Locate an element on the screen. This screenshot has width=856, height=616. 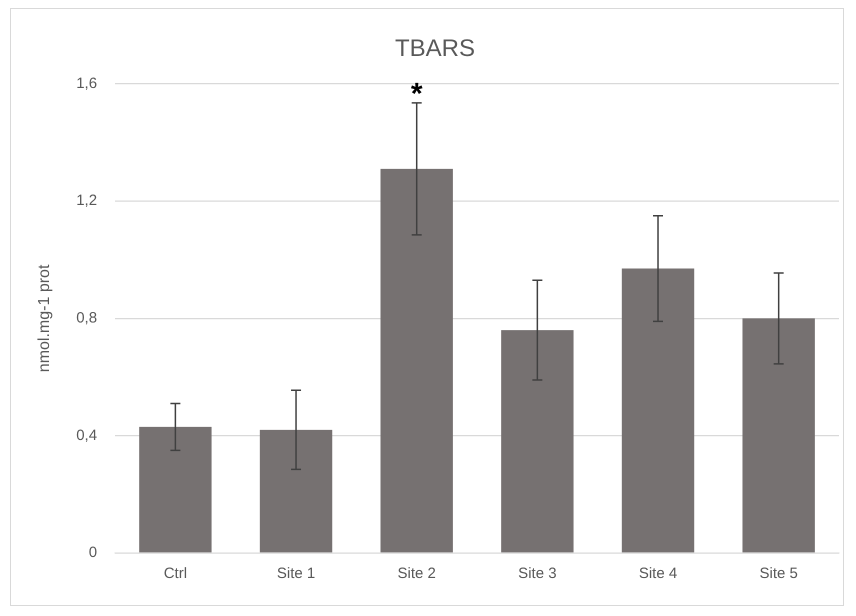
x-tick-label: Site 2 is located at coordinates (417, 573).